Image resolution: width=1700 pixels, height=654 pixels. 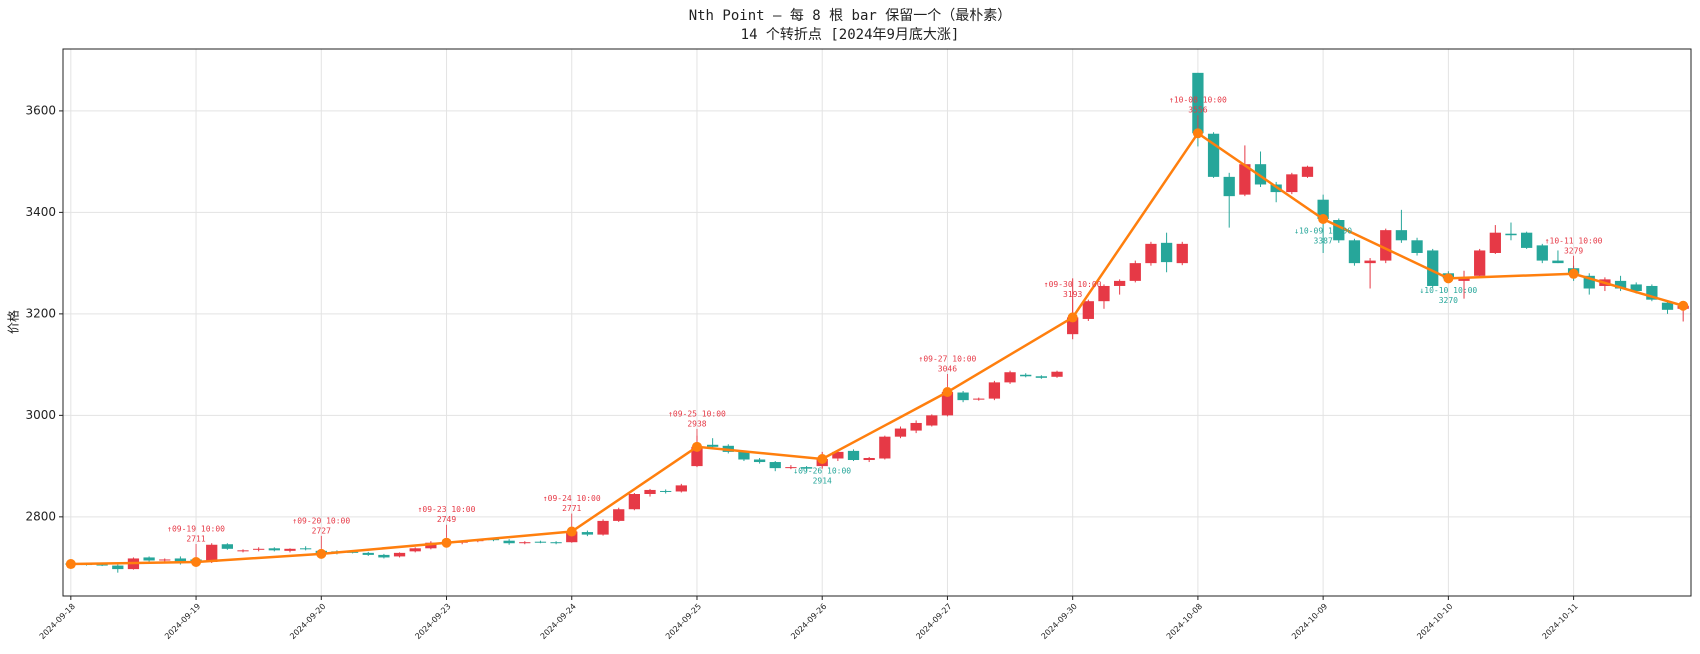 What do you see at coordinates (307, 621) in the screenshot?
I see `x-tick-label: 2024-09-20` at bounding box center [307, 621].